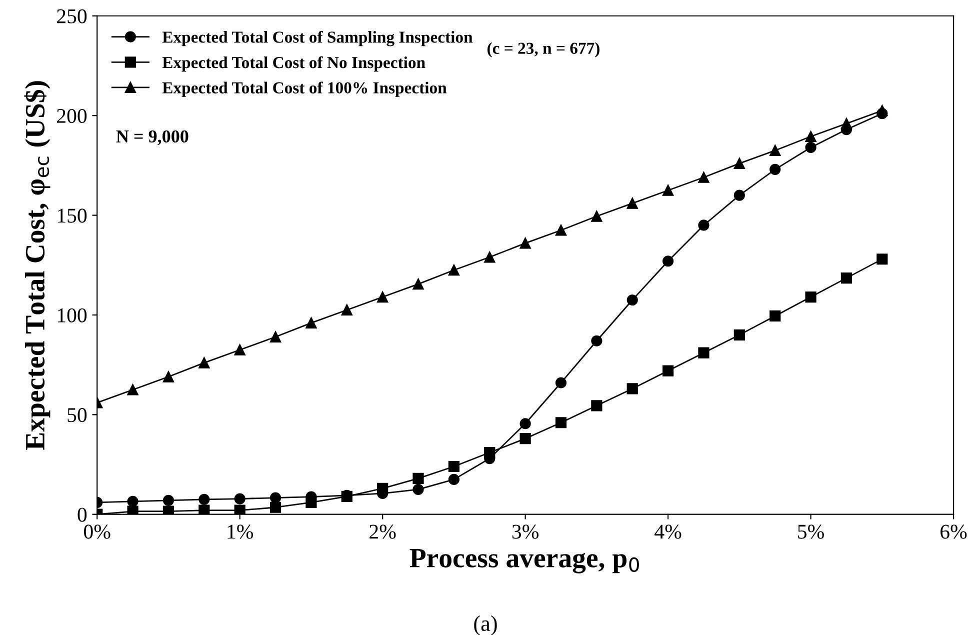 Image resolution: width=971 pixels, height=635 pixels. Describe the element at coordinates (953, 531) in the screenshot. I see `x-tick-label: 6%` at that location.